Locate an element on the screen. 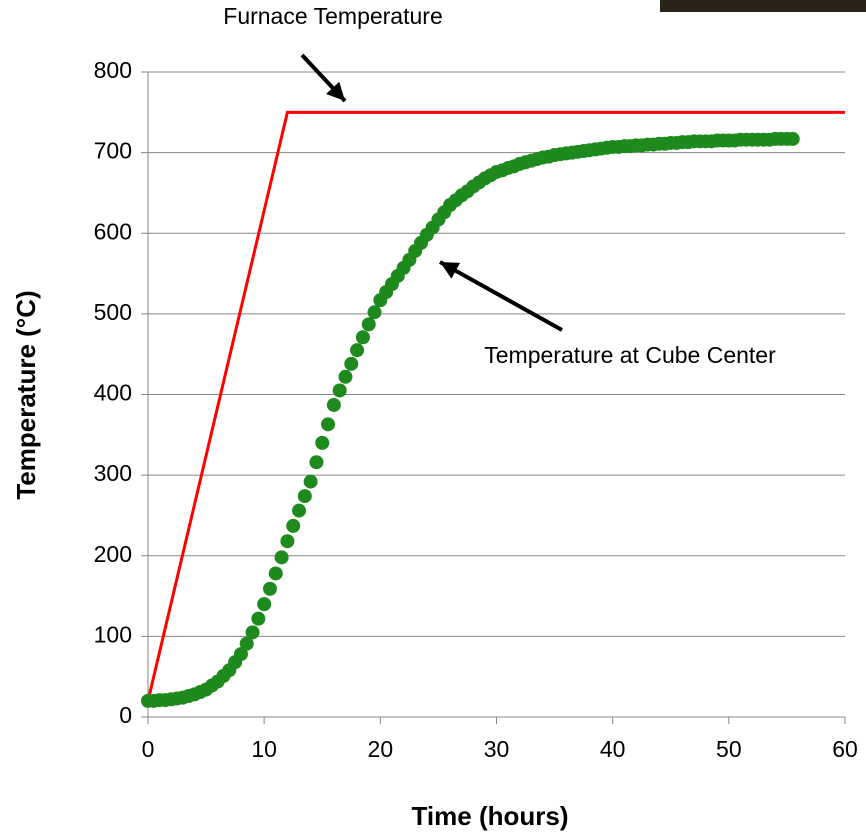 This screenshot has height=837, width=866. x-axis-title: Time (hours) is located at coordinates (490, 816).